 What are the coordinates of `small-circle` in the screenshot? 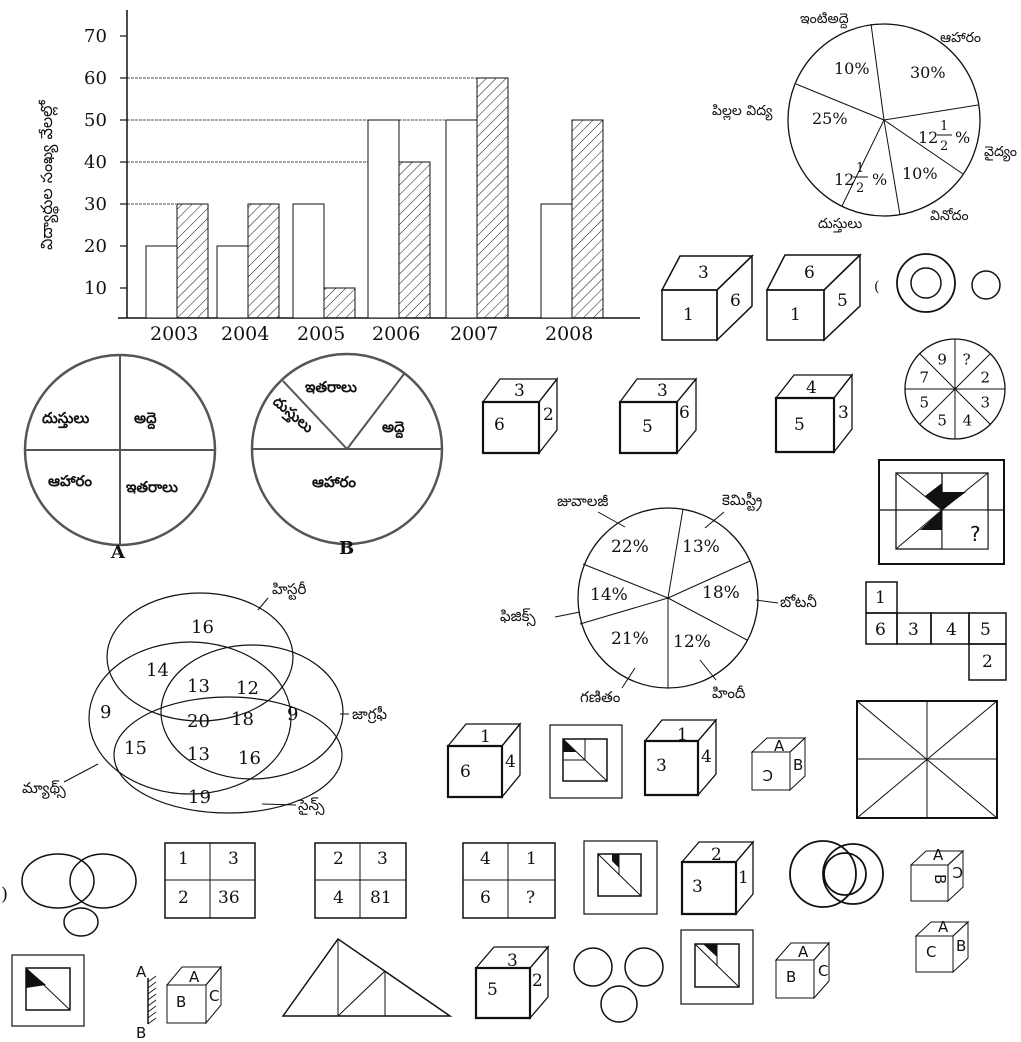 It's located at (986, 285).